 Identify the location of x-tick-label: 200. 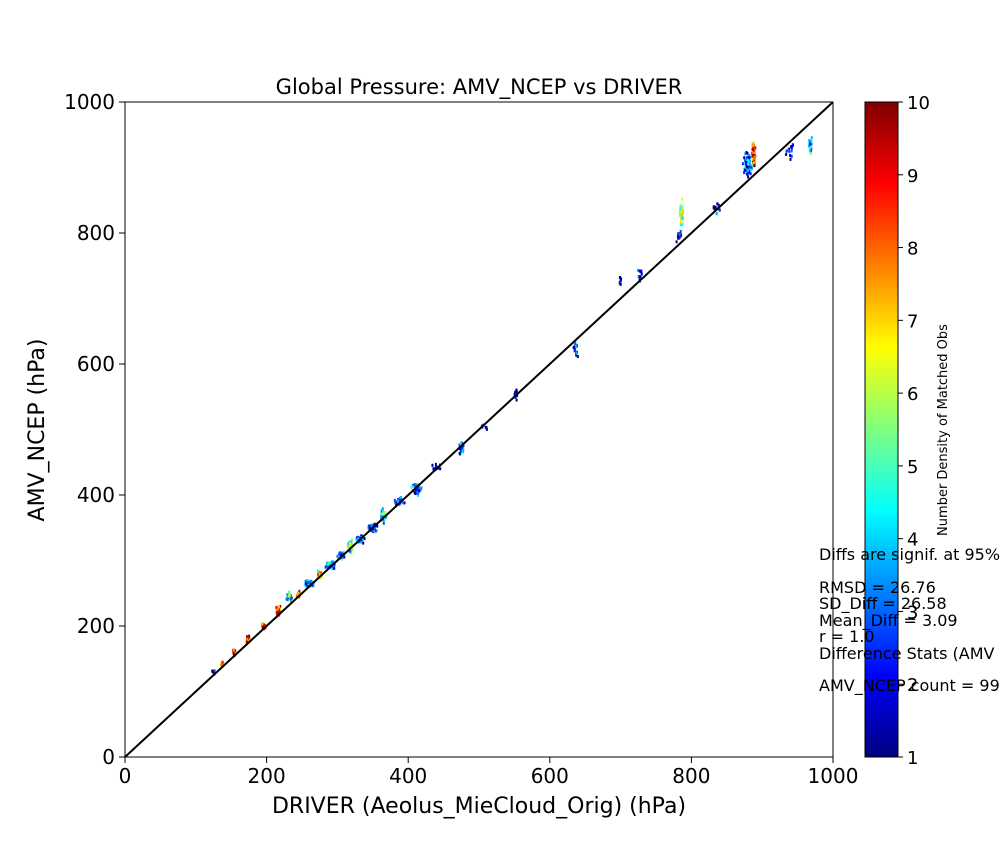
(267, 776).